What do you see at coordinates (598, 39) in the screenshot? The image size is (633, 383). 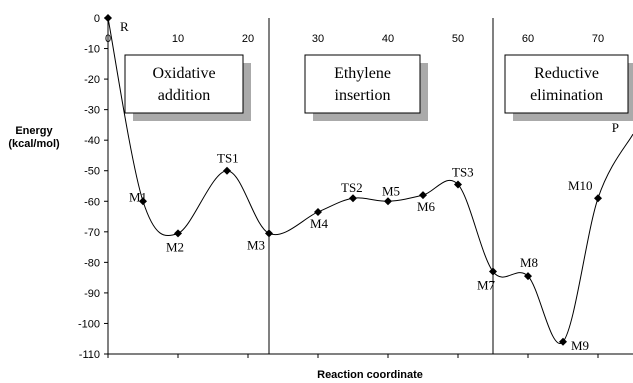 I see `x-tick-label: 70` at bounding box center [598, 39].